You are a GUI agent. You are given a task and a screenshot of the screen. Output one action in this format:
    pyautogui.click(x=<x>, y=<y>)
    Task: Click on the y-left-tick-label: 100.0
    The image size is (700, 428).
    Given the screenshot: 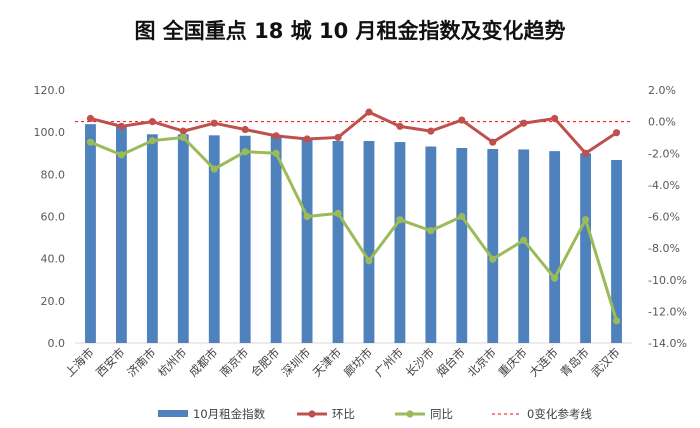 What is the action you would take?
    pyautogui.click(x=50, y=132)
    